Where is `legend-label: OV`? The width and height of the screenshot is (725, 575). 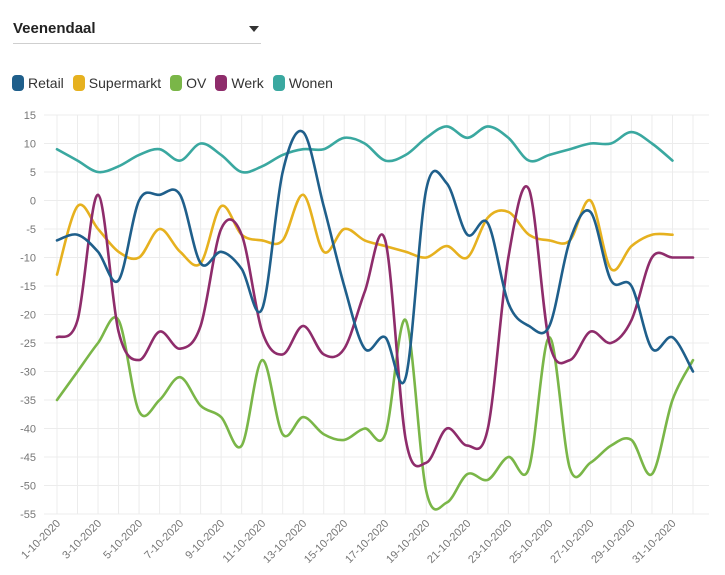
legend-label: OV is located at coordinates (196, 83).